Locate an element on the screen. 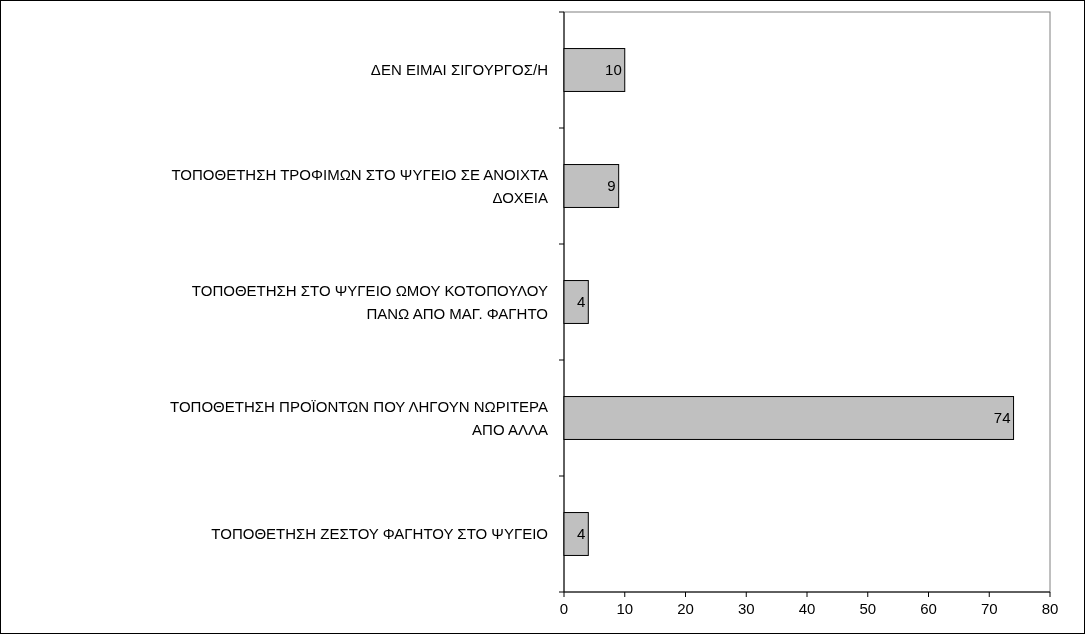 This screenshot has width=1085, height=634. data-label: 10 is located at coordinates (613, 70).